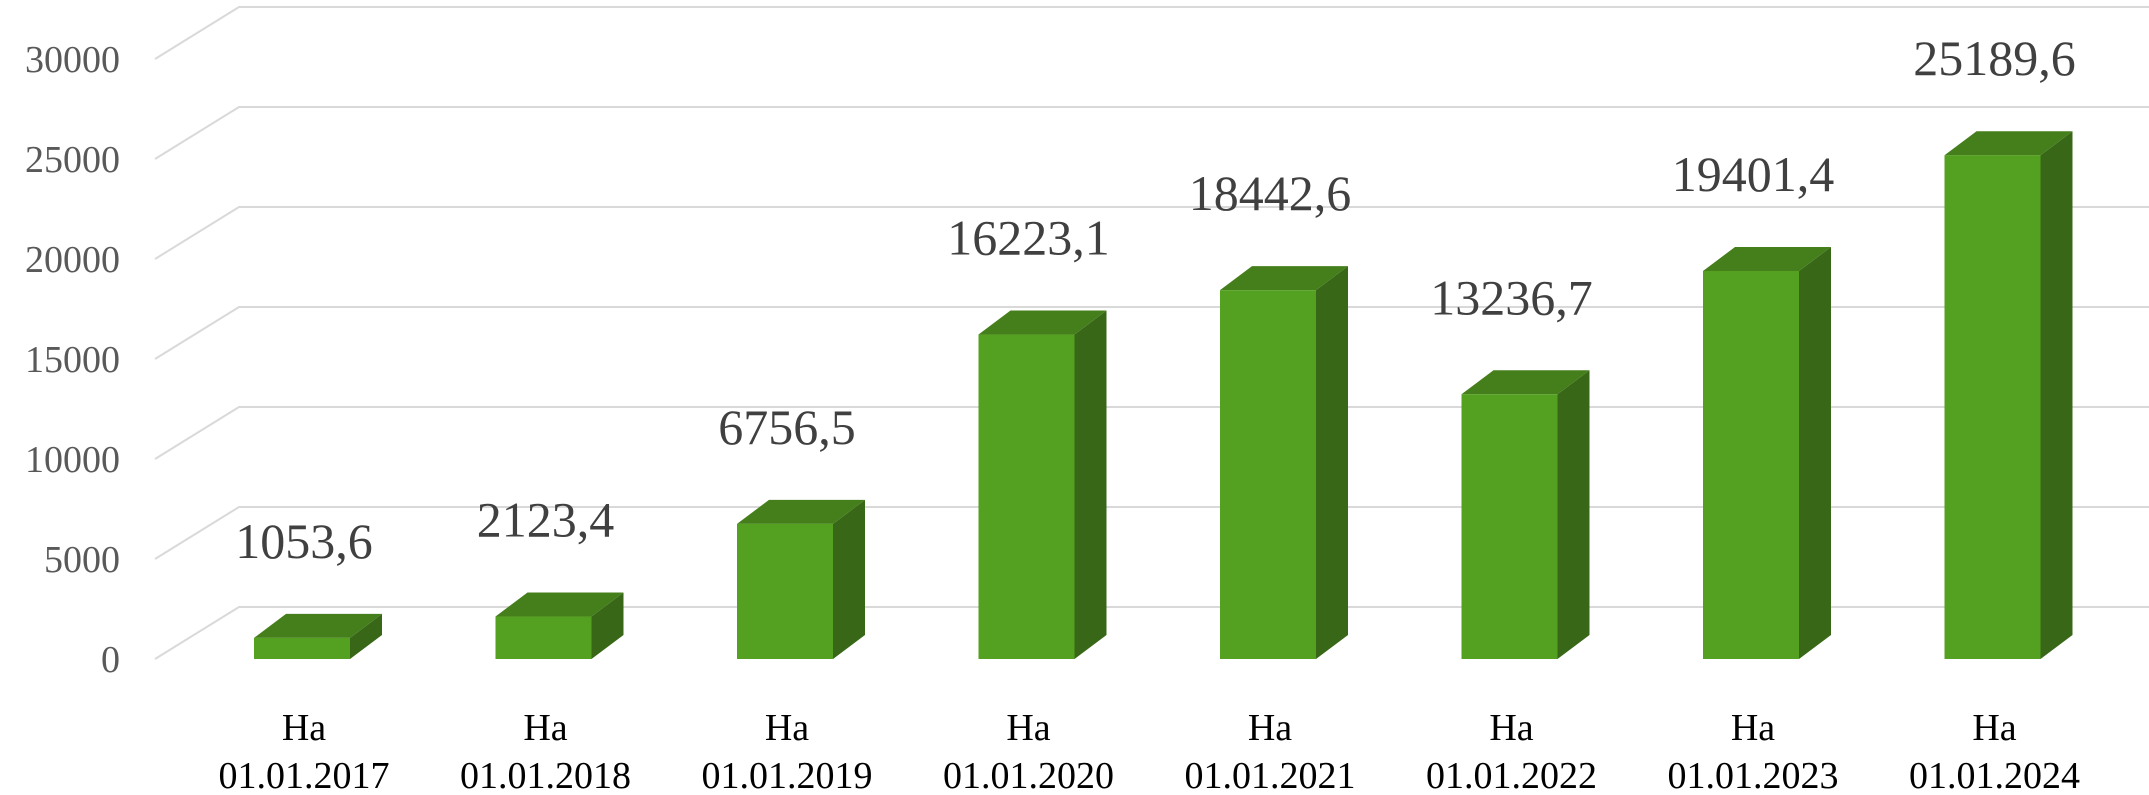  I want to click on y-tick-label: 5000, so click(82, 560).